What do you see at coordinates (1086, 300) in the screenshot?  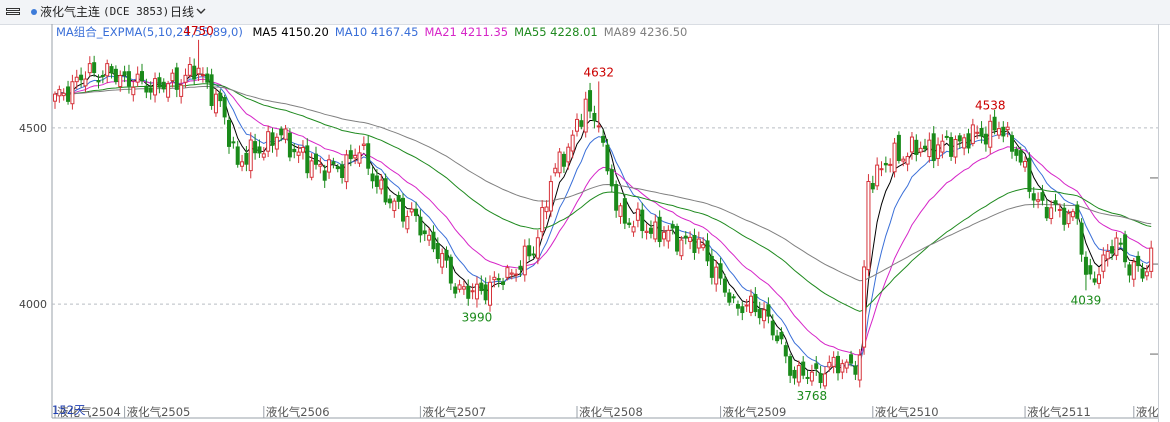 I see `price-label-4039: 4039` at bounding box center [1086, 300].